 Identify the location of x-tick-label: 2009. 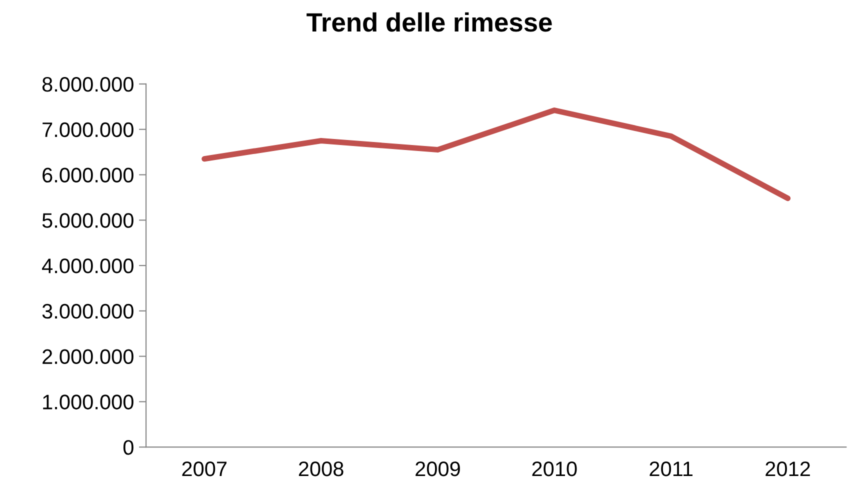
(438, 469).